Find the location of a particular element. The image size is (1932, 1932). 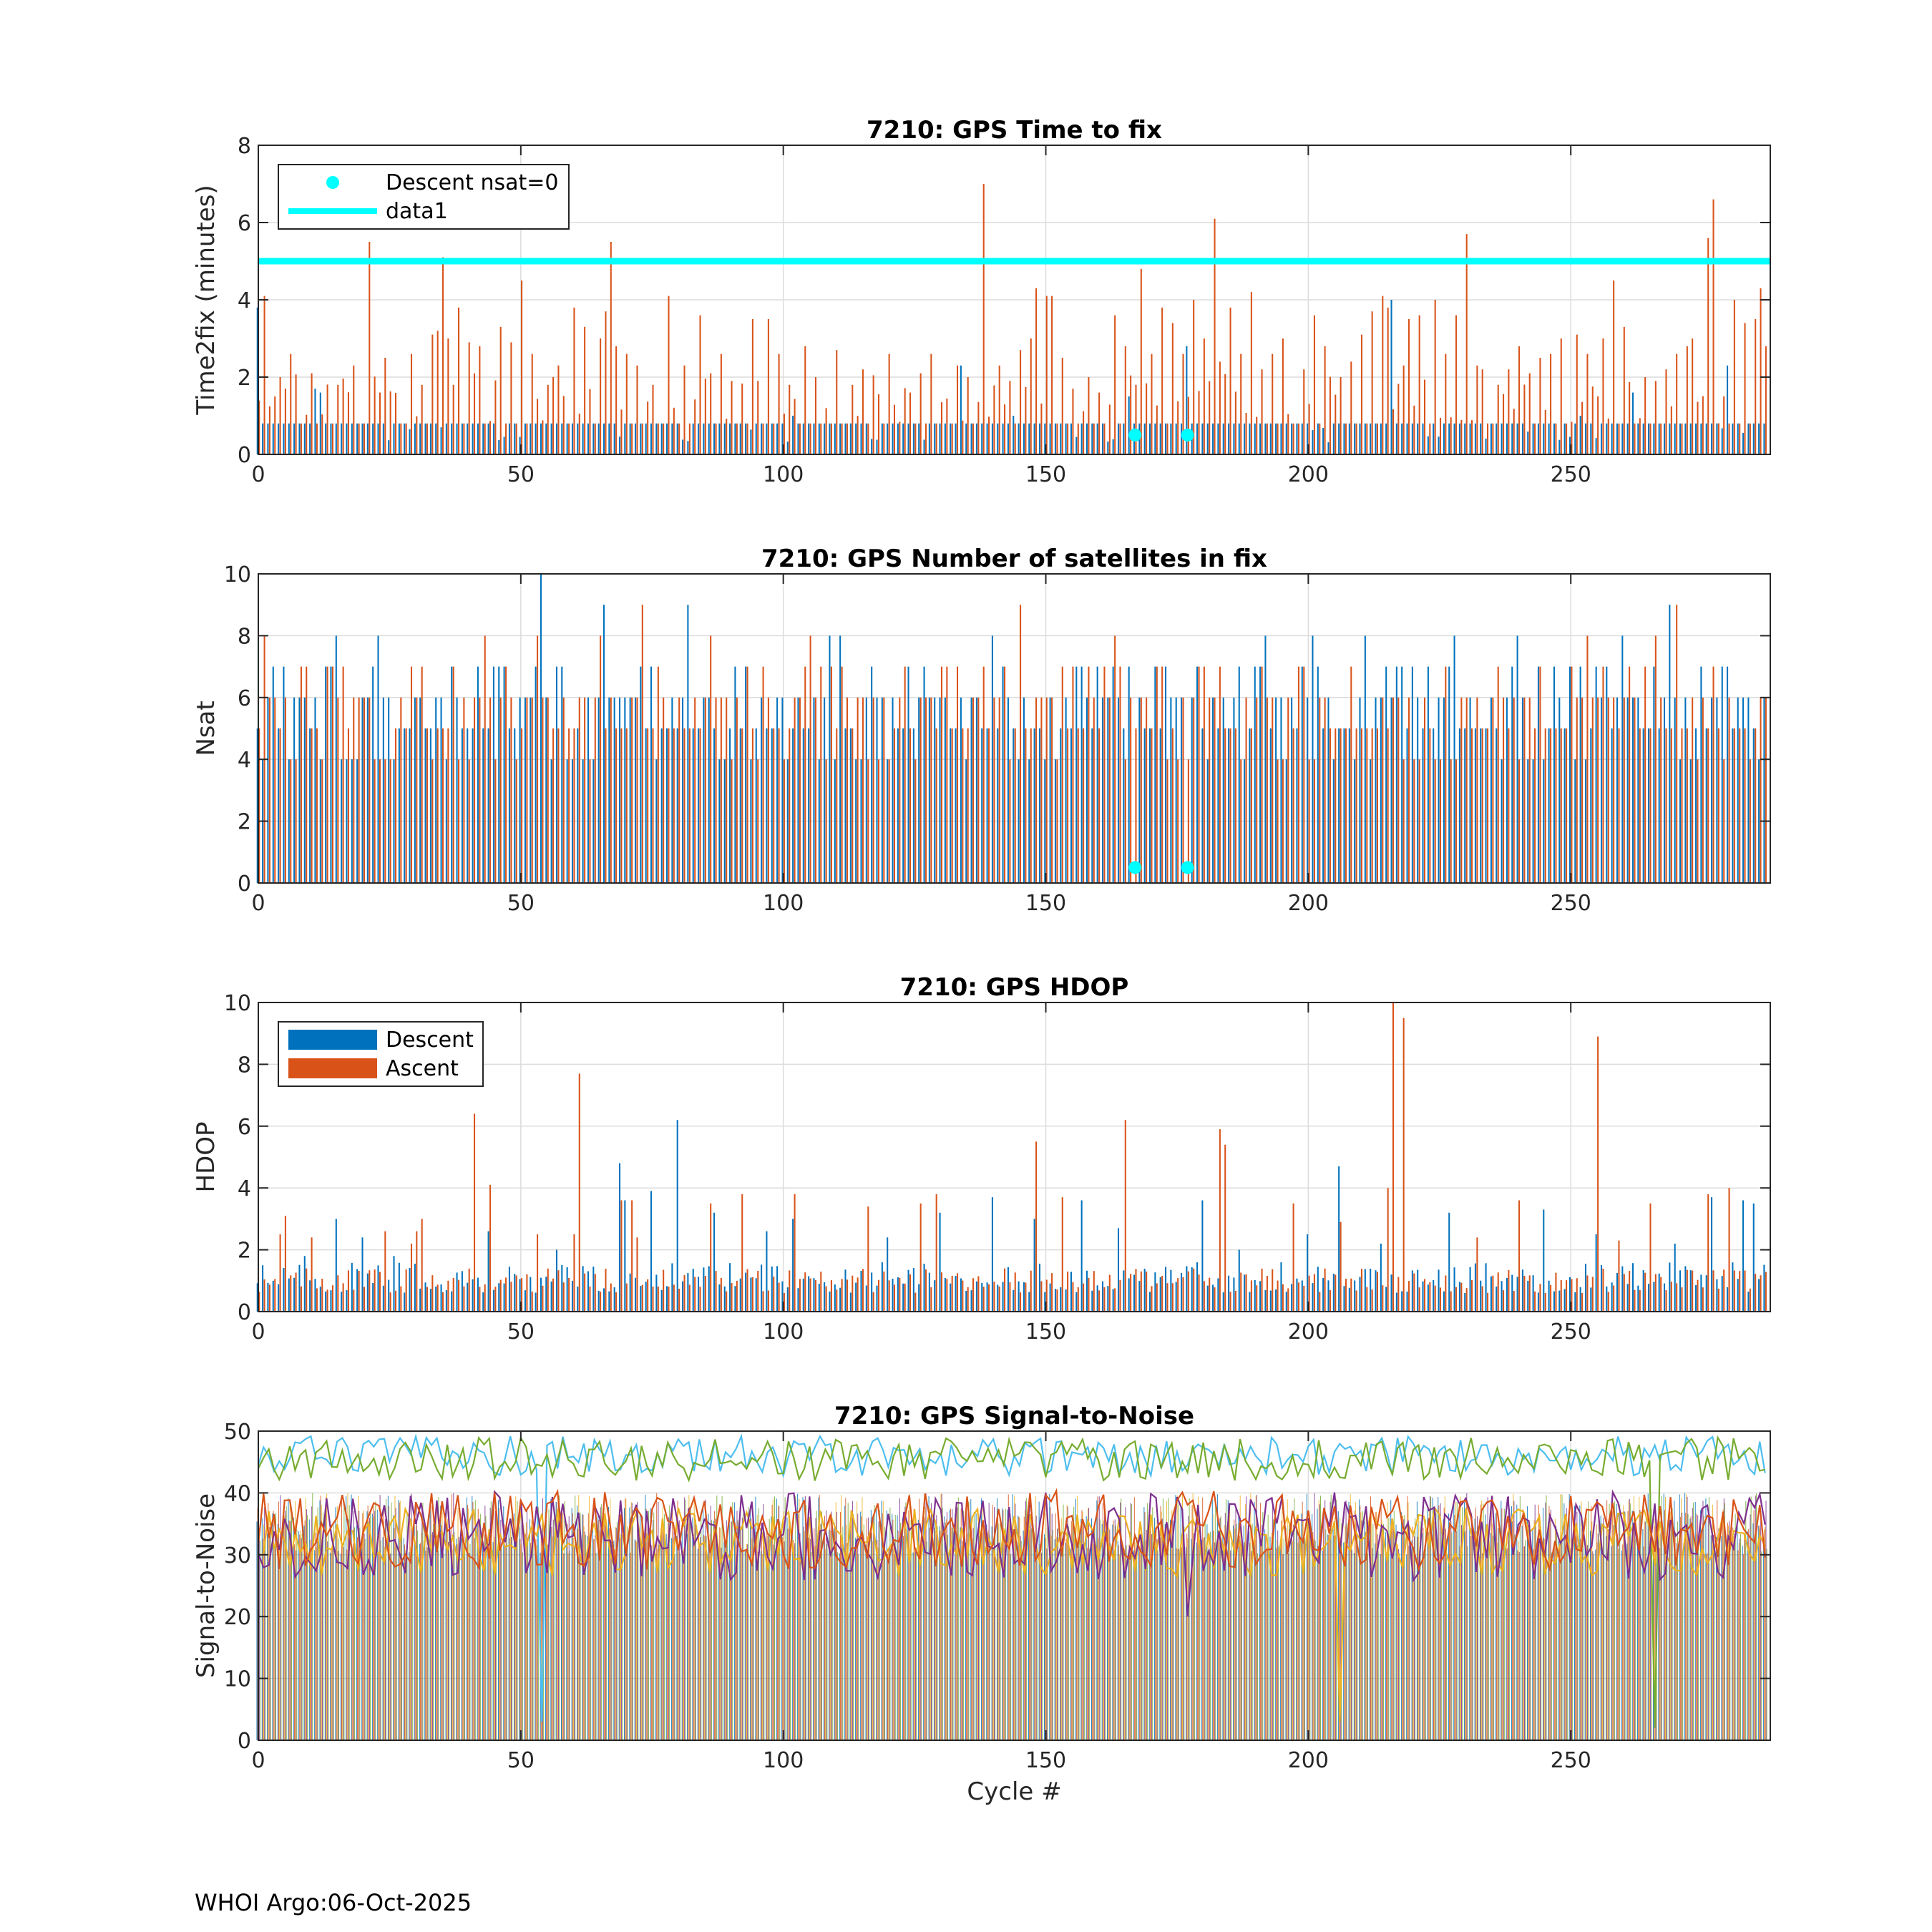

x-tick-label: 250 is located at coordinates (1571, 1760).